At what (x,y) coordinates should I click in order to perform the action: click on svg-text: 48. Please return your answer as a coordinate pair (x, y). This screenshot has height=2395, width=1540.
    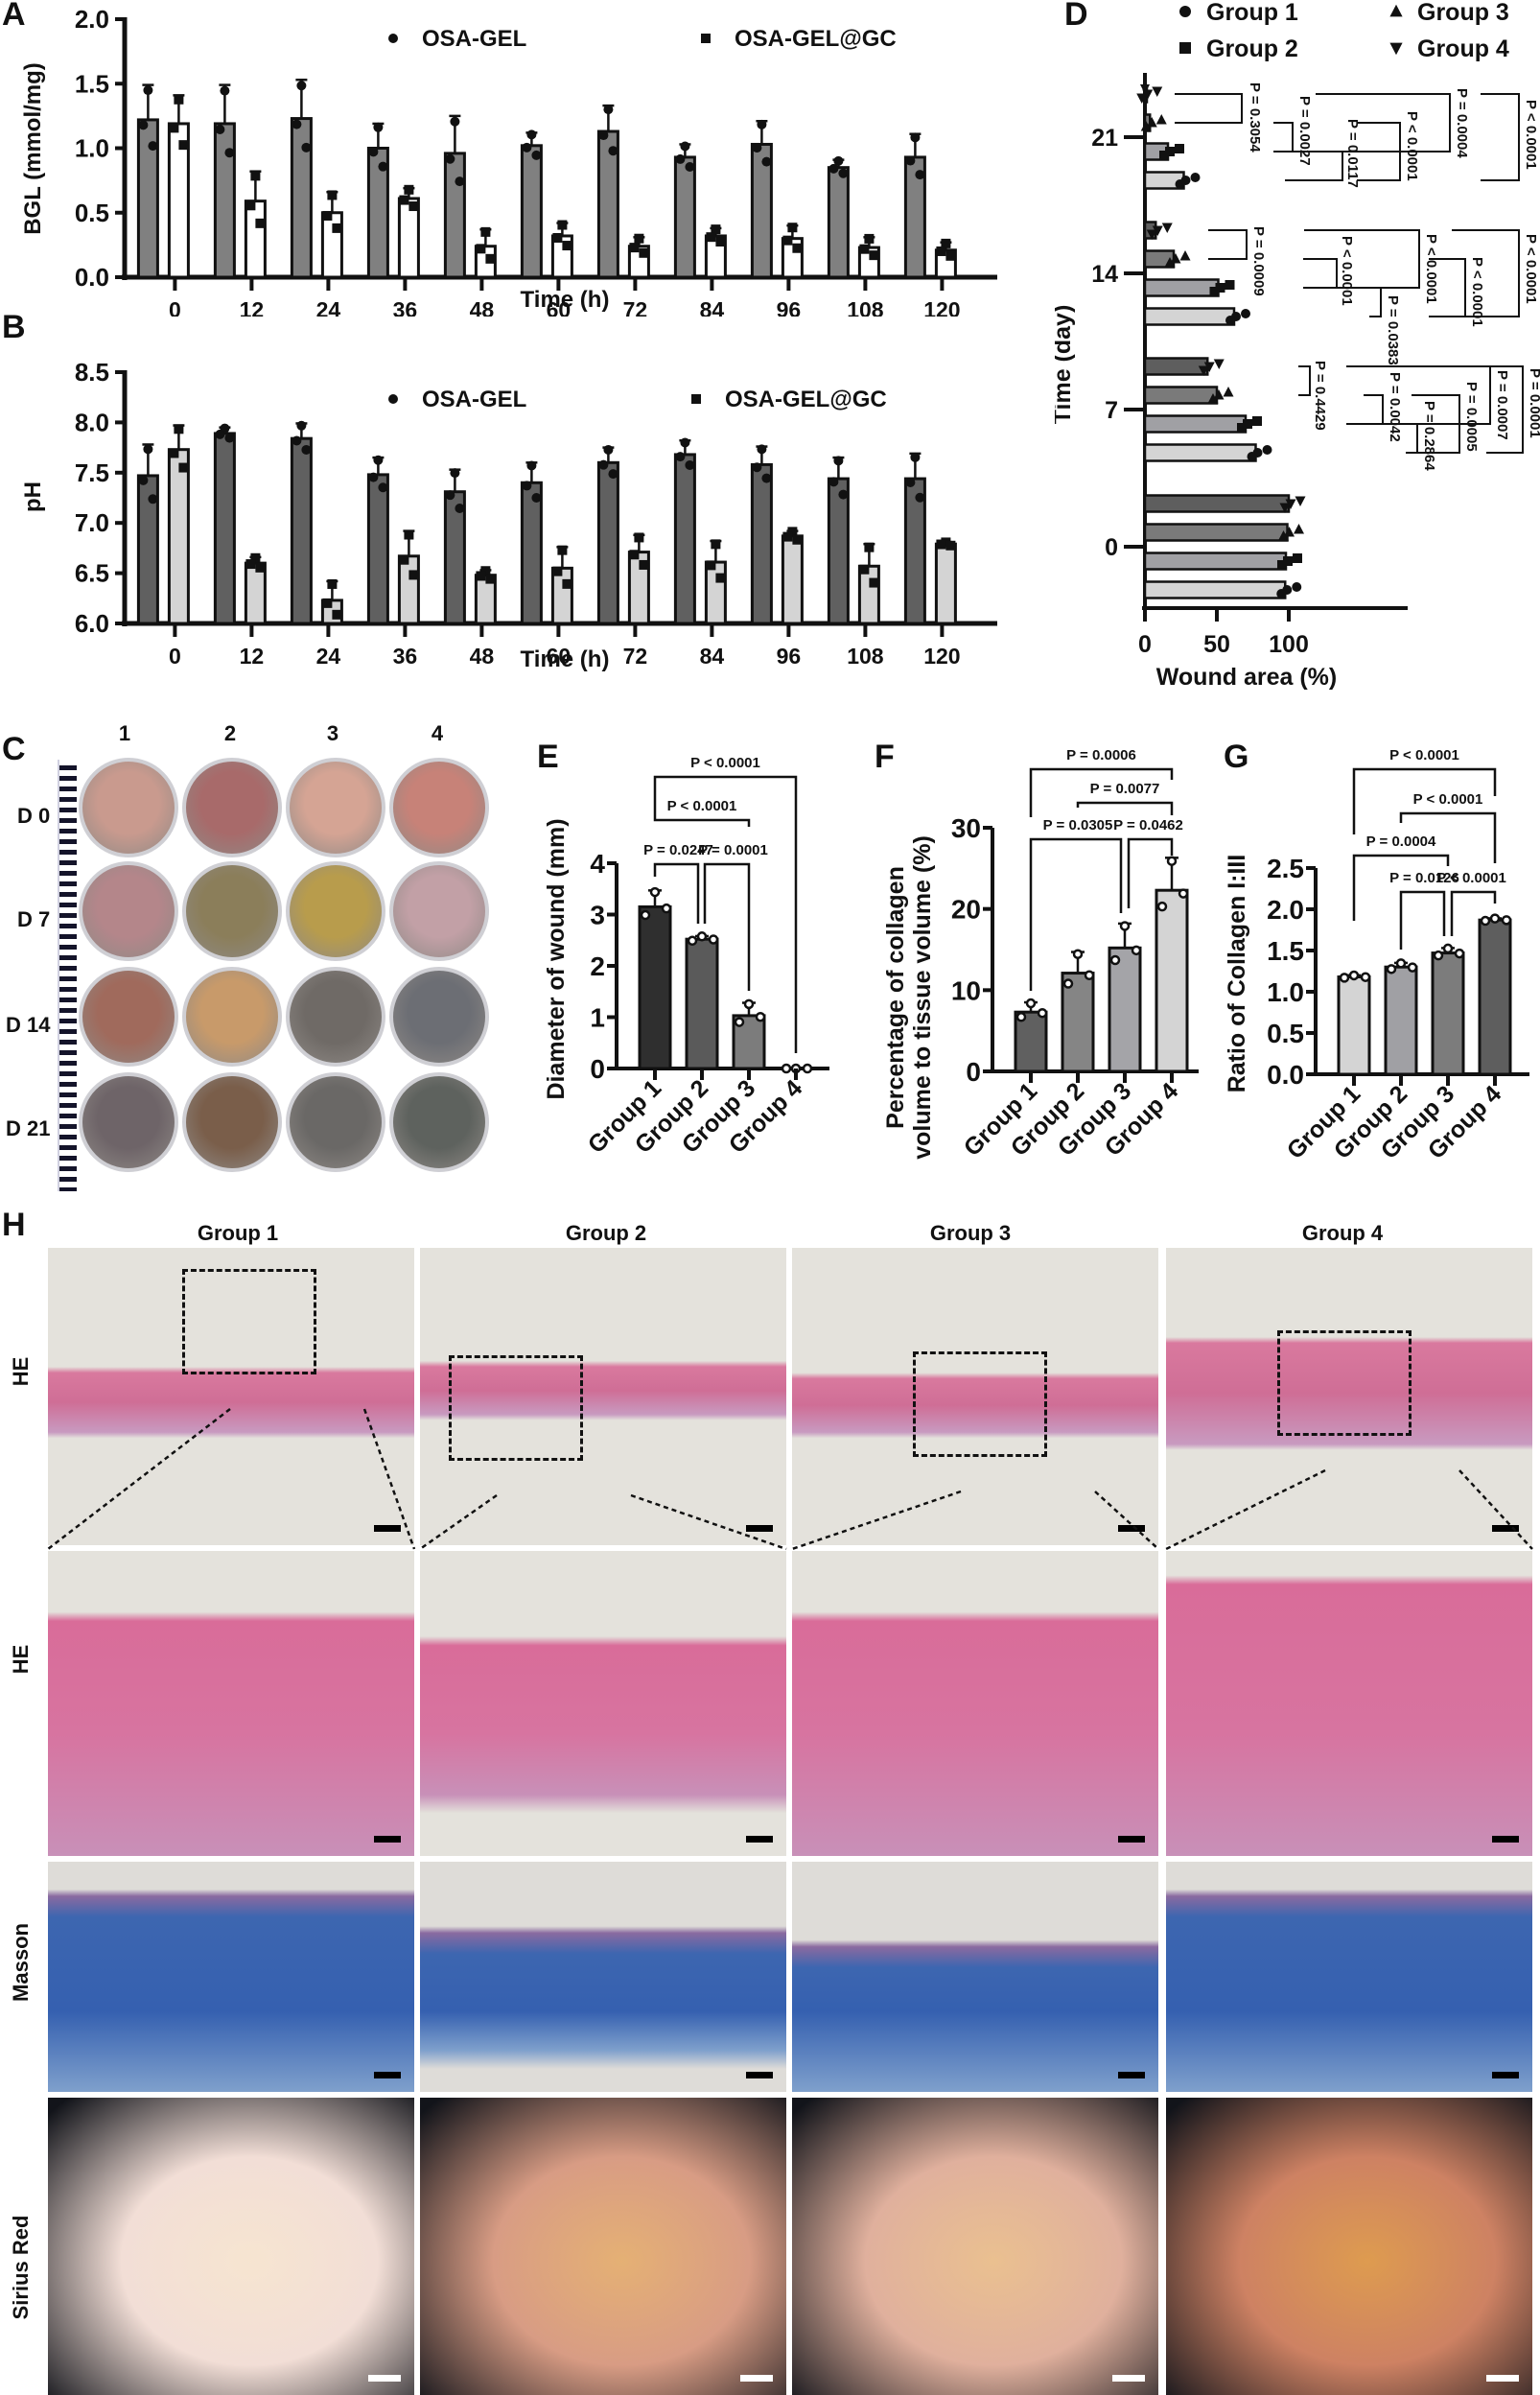
    Looking at the image, I should click on (482, 307).